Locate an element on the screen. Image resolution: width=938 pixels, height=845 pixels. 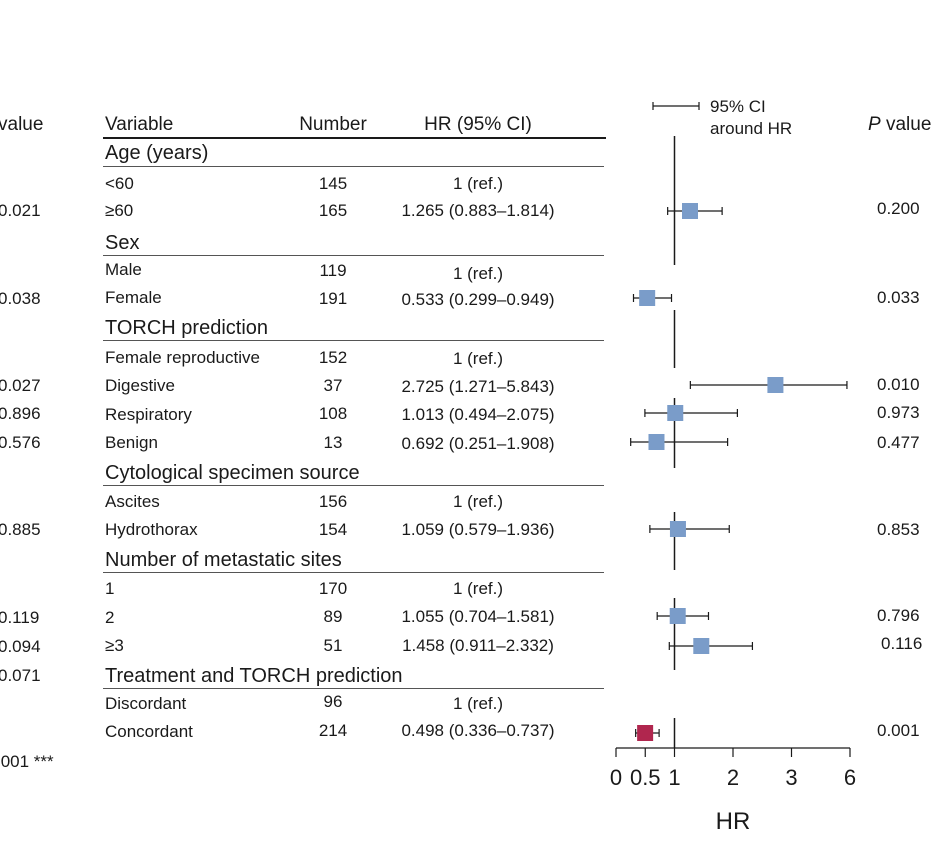
left-pvalue: 0.071 is located at coordinates (20, 675).